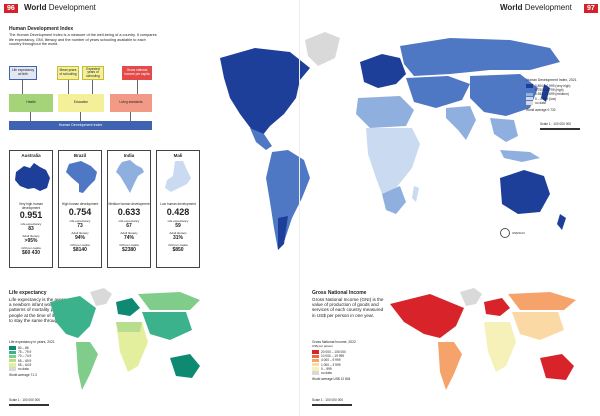 The width and height of the screenshot is (600, 416). Describe the element at coordinates (560, 129) in the screenshot. I see `hdi-scale-bar` at that location.